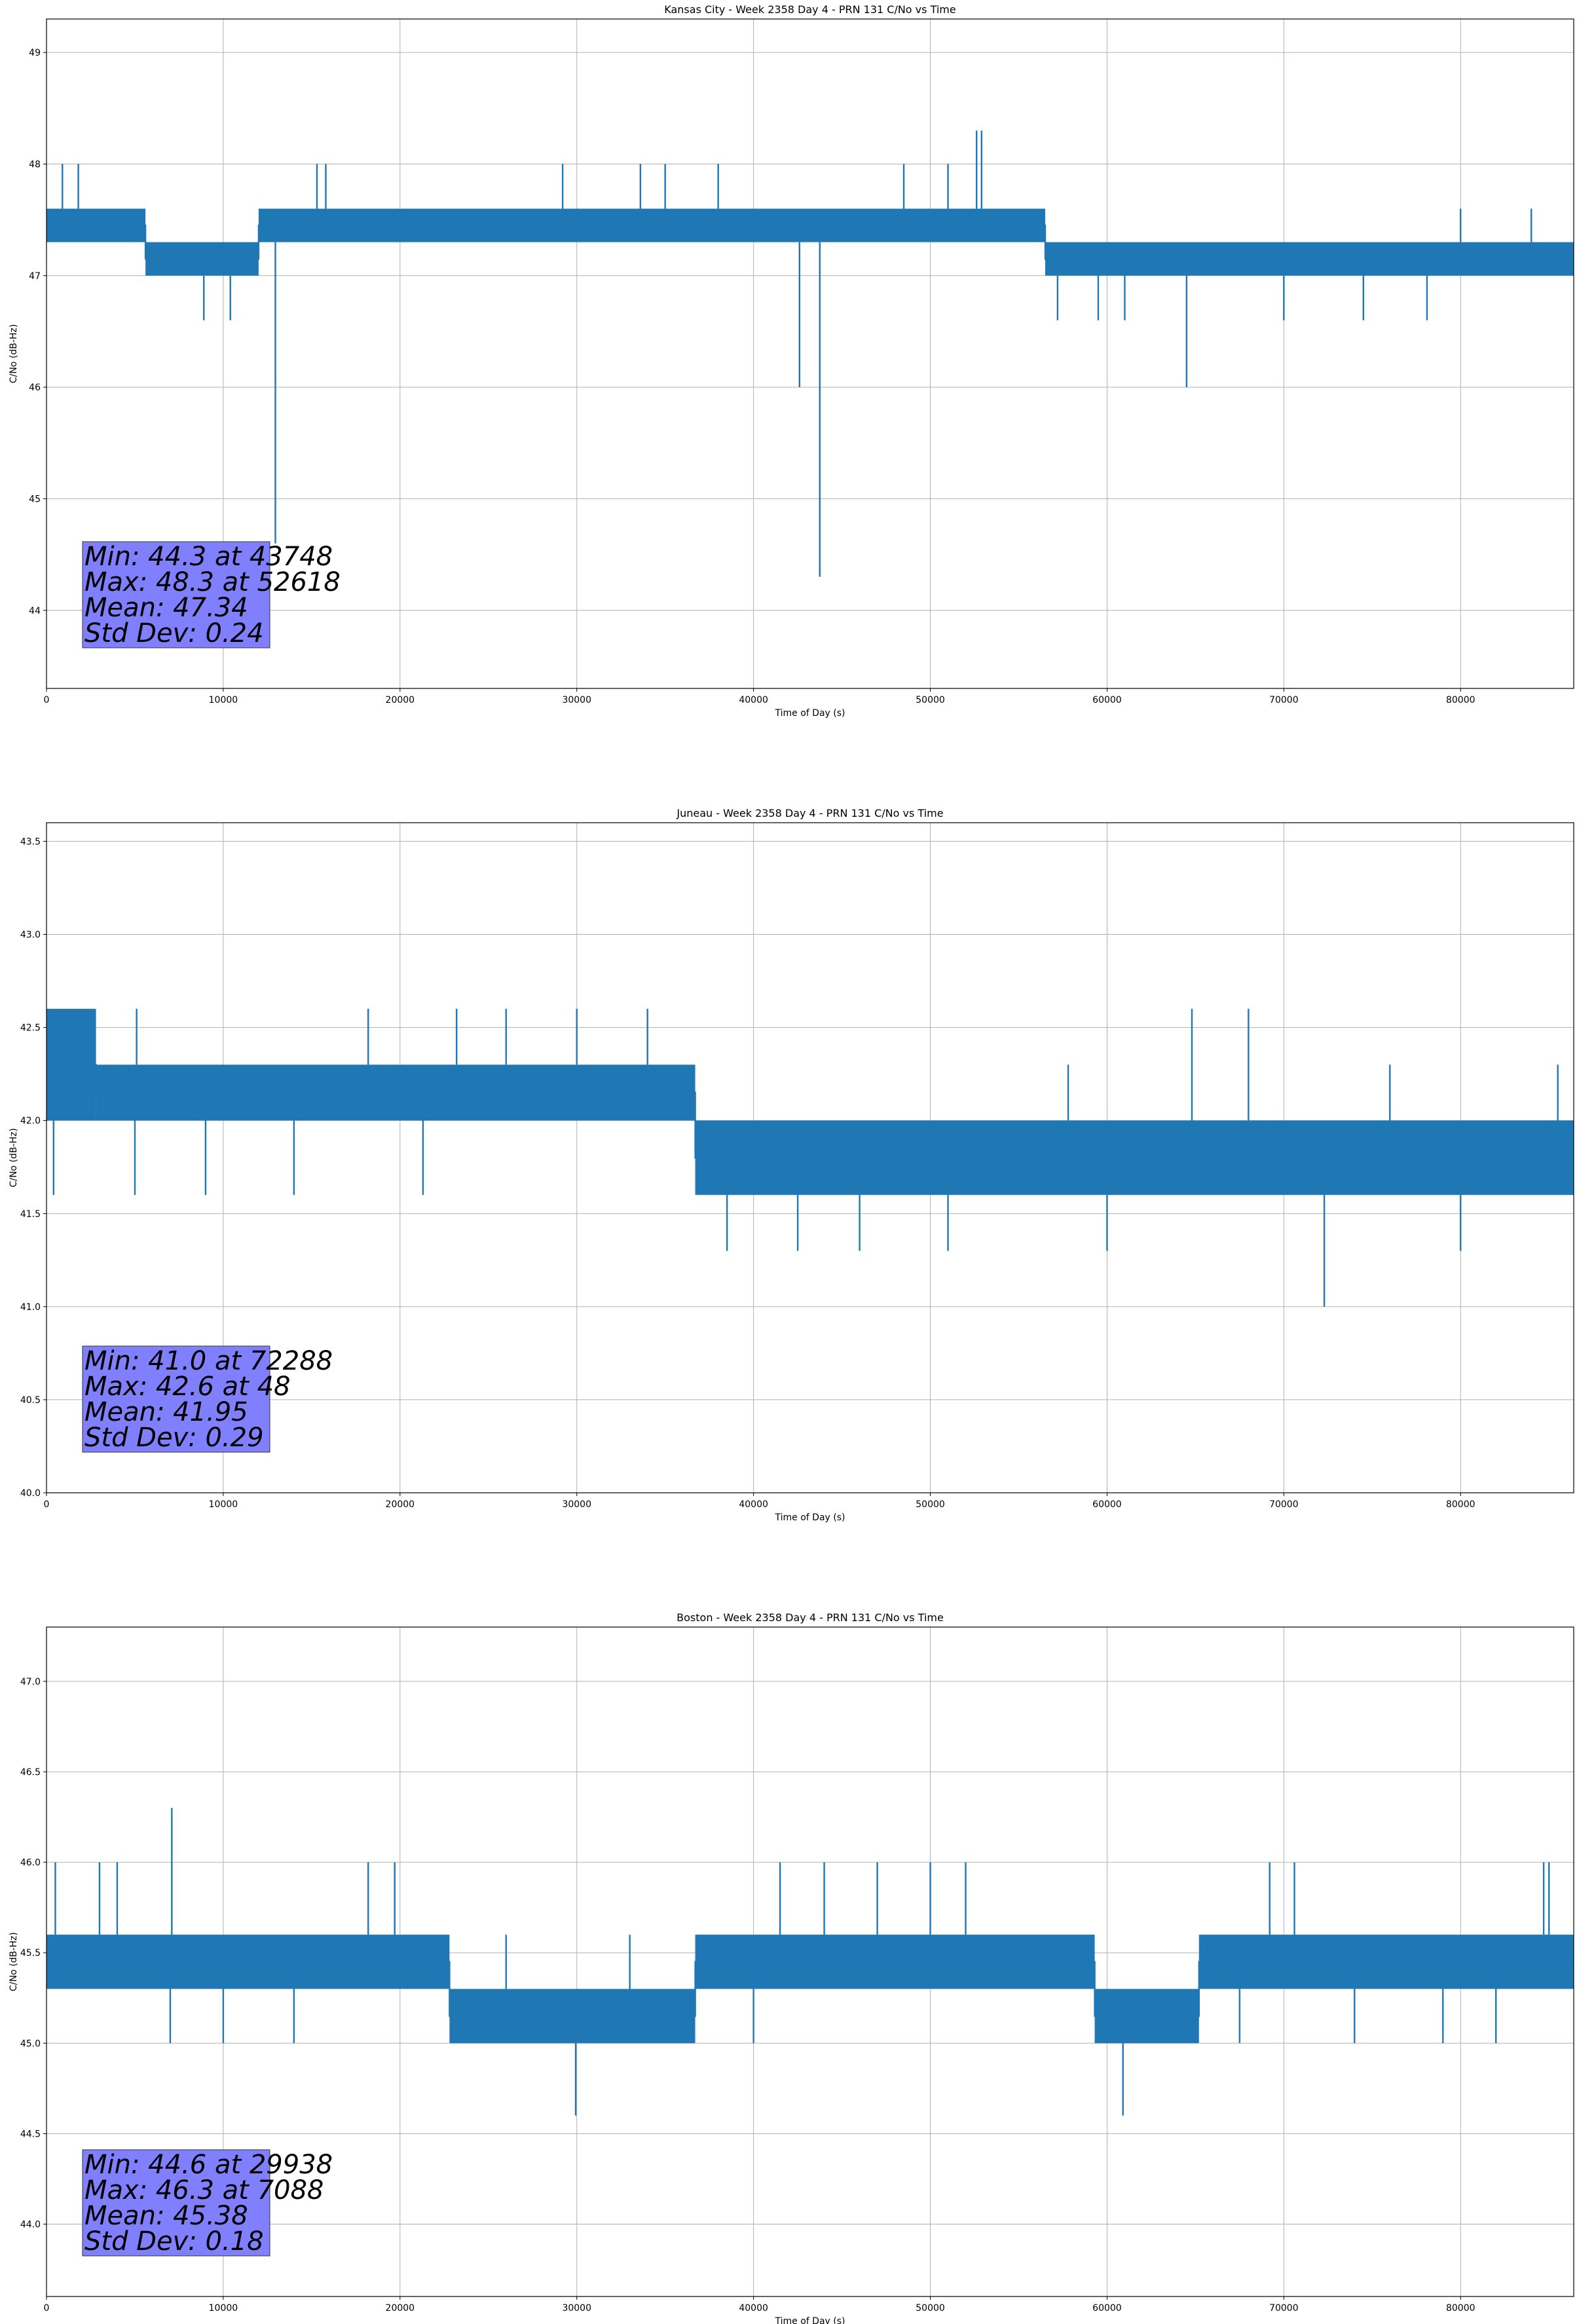 The width and height of the screenshot is (1577, 2324). Describe the element at coordinates (208, 2165) in the screenshot. I see `stats-line: Min: 44.6 at 29938` at that location.